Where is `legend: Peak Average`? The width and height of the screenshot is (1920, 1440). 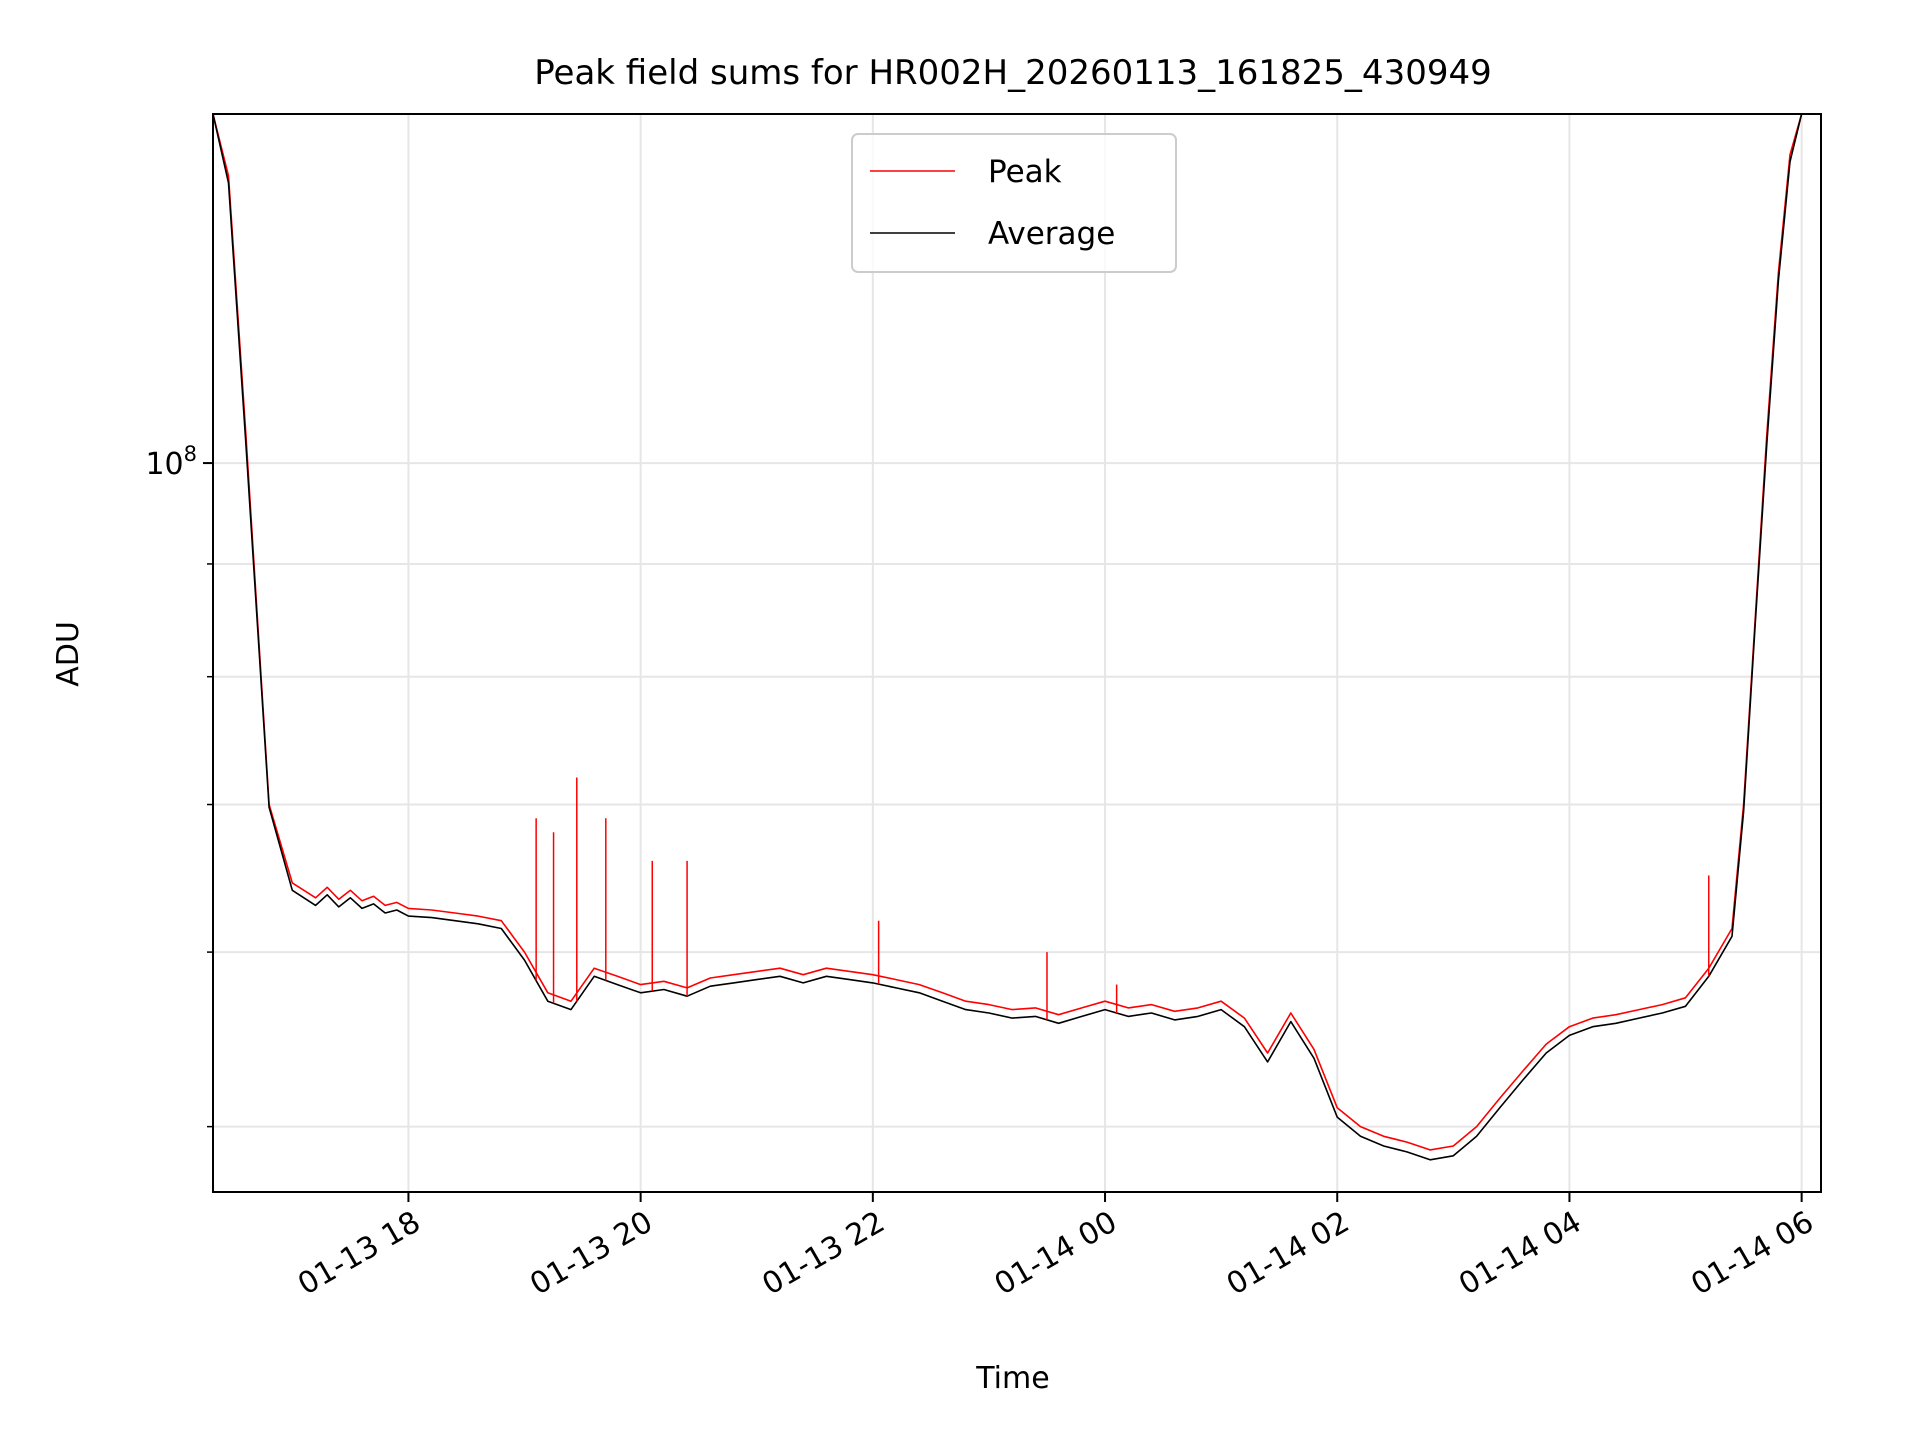 legend: Peak Average is located at coordinates (1014, 203).